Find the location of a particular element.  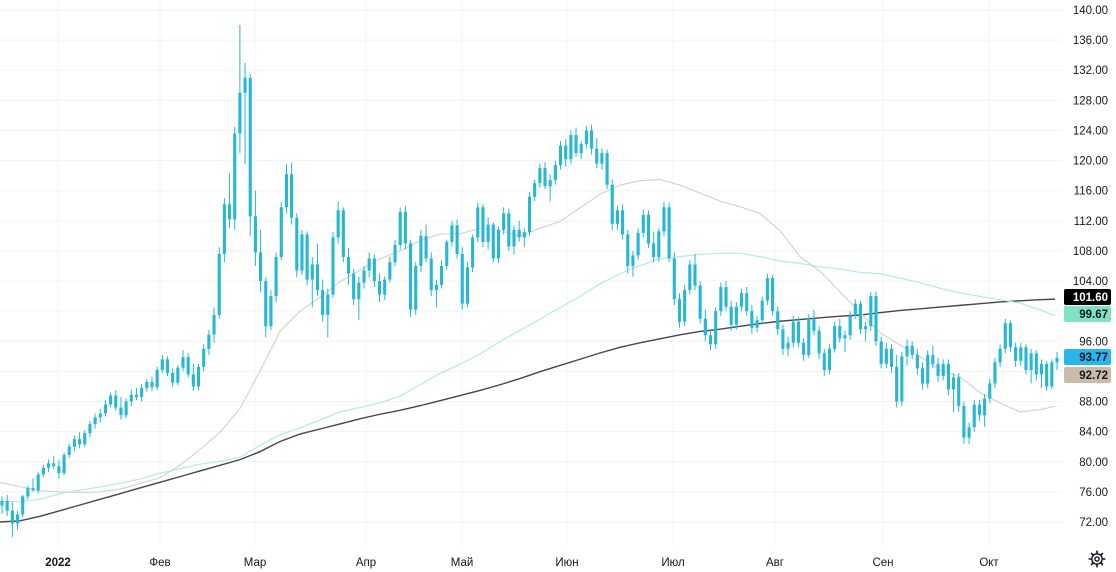

y-tick-label: 132.00 is located at coordinates (1090, 71).